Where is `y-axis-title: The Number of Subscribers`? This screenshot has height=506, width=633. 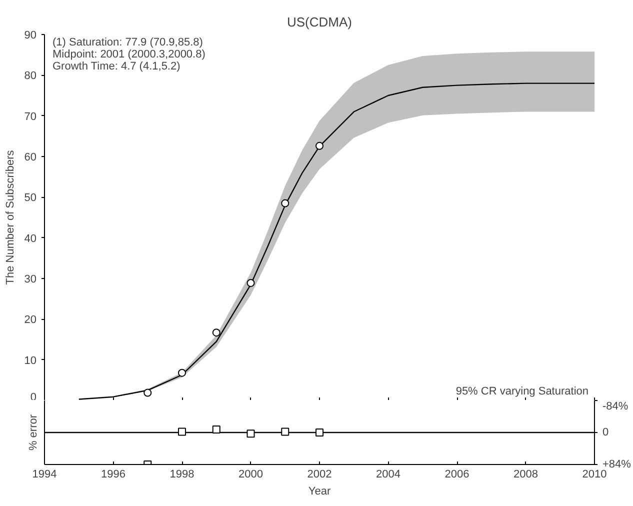 y-axis-title: The Number of Subscribers is located at coordinates (10, 217).